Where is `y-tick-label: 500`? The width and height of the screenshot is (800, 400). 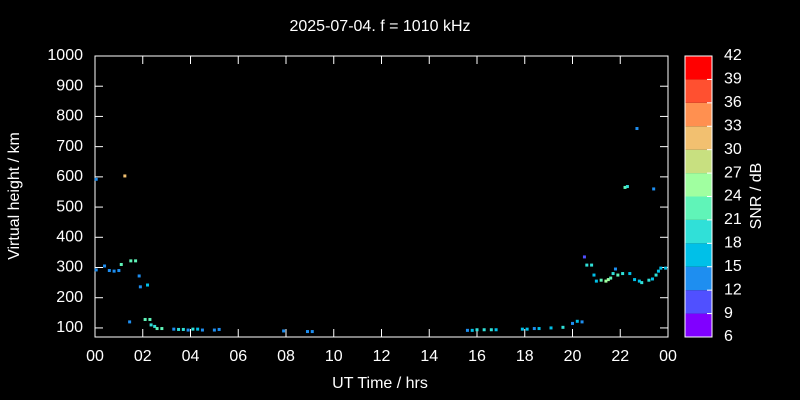
y-tick-label: 500 is located at coordinates (69, 206).